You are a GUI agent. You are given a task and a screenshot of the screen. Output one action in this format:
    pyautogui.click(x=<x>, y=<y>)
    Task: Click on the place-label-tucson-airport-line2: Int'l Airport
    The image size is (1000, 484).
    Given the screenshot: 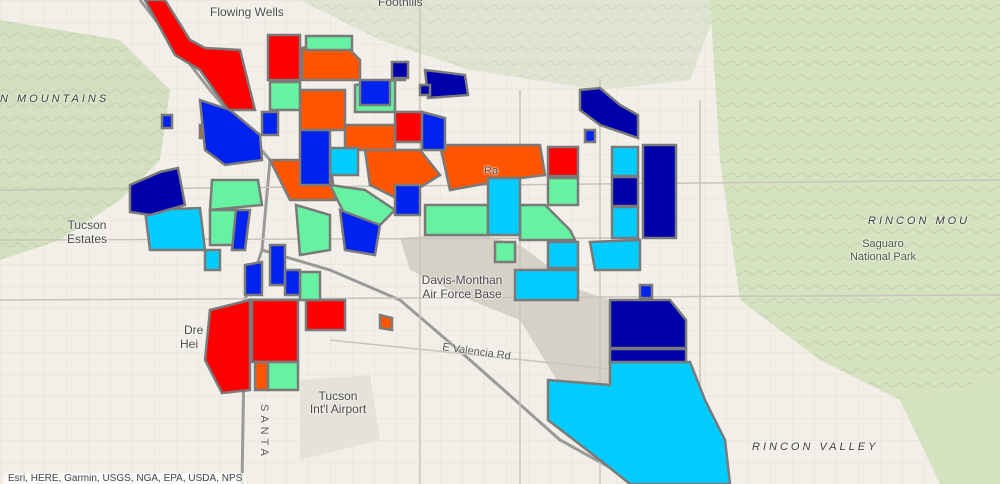 What is the action you would take?
    pyautogui.click(x=338, y=409)
    